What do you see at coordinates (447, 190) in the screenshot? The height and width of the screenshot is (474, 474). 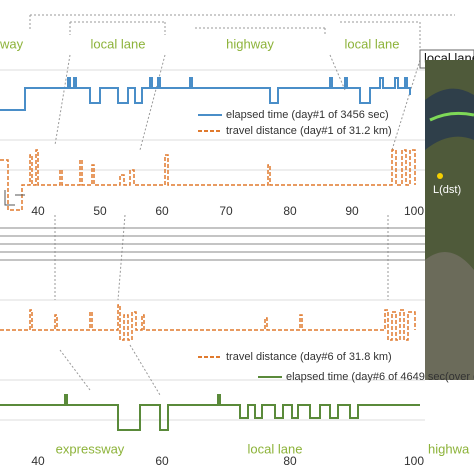 I see `map-label: L(dst)` at bounding box center [447, 190].